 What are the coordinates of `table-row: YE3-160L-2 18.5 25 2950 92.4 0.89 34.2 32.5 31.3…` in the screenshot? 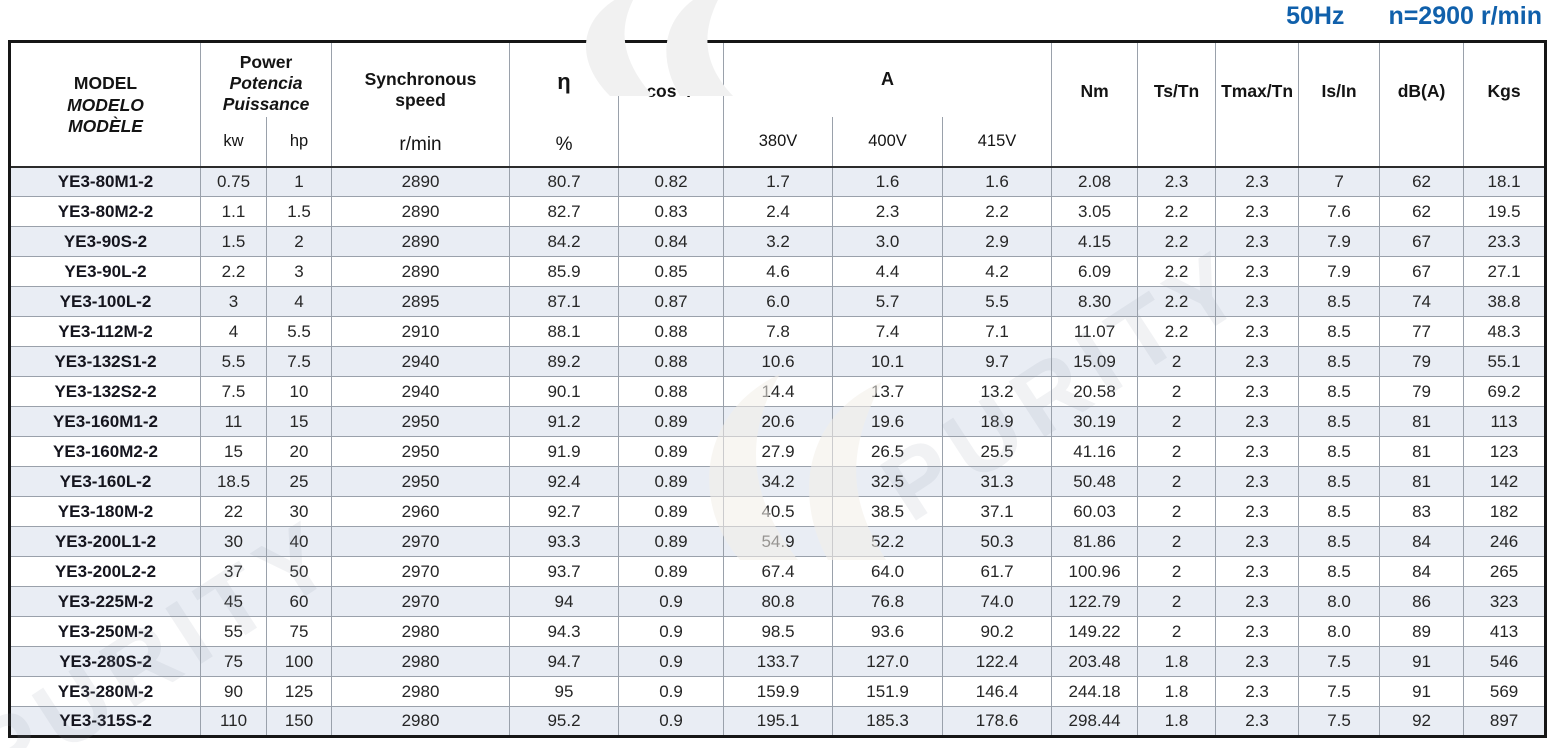 It's located at (778, 481).